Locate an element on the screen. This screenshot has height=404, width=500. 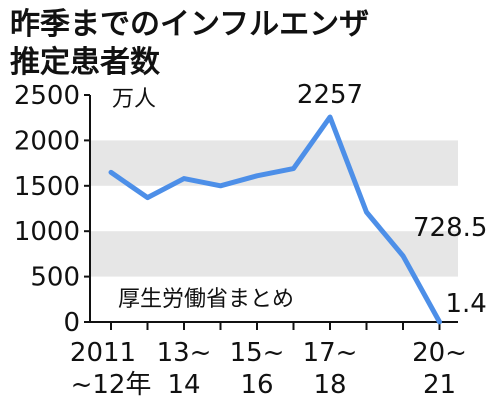
y-tick-labels: 0 500 1000 1500 2000 2500 is located at coordinates (47, 209).